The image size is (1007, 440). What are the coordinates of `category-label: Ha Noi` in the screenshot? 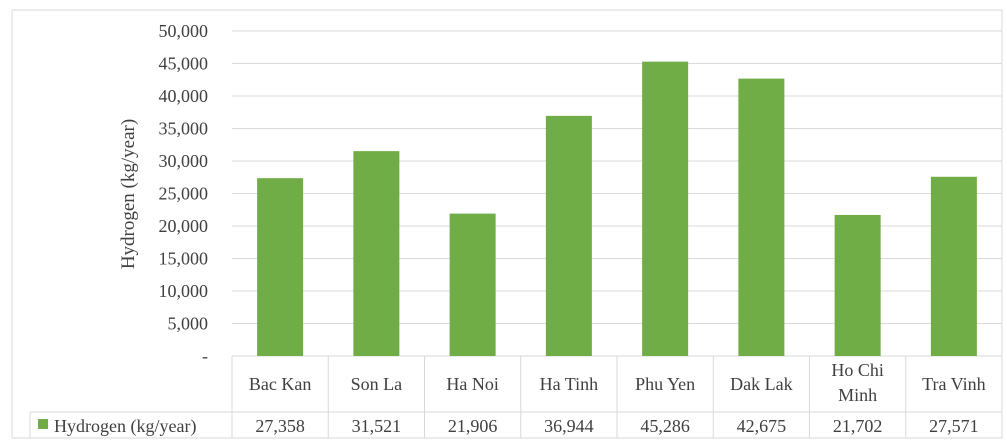 It's located at (472, 384).